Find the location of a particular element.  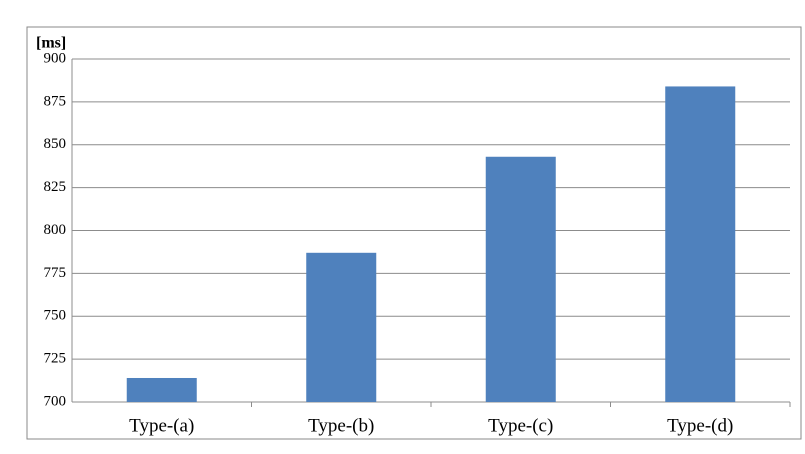

x-tick-label: Type-(b) is located at coordinates (341, 425).